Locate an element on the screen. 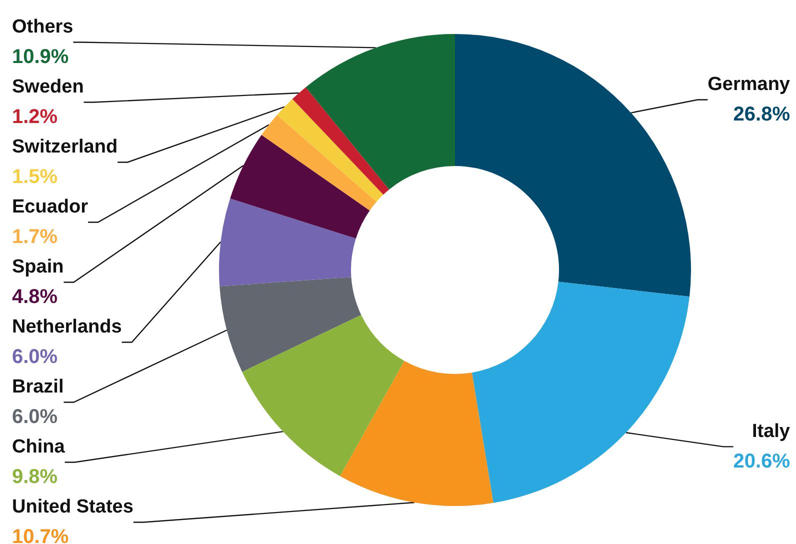 This screenshot has width=796, height=544. data-label: 1.7% is located at coordinates (35, 237).